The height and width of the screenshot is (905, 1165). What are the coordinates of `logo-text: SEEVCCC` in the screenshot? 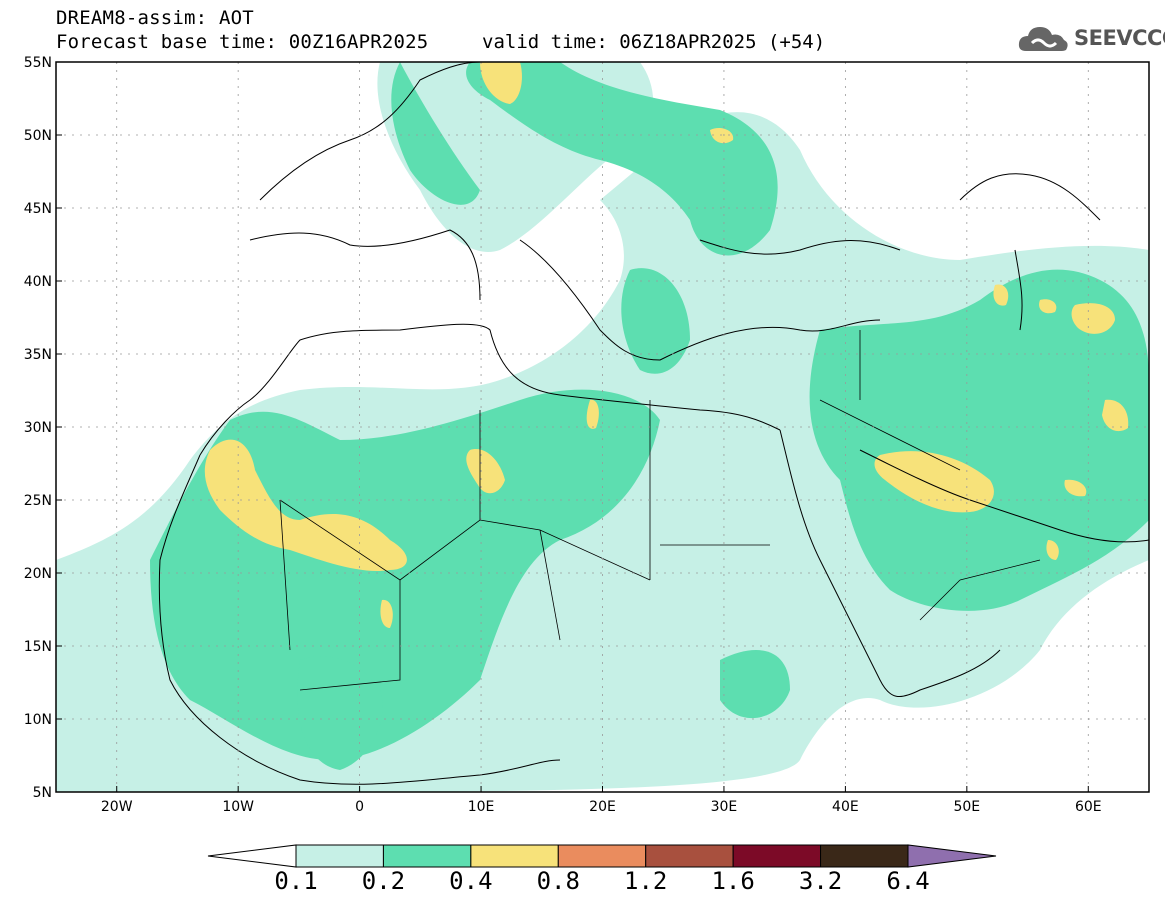 It's located at (1119, 38).